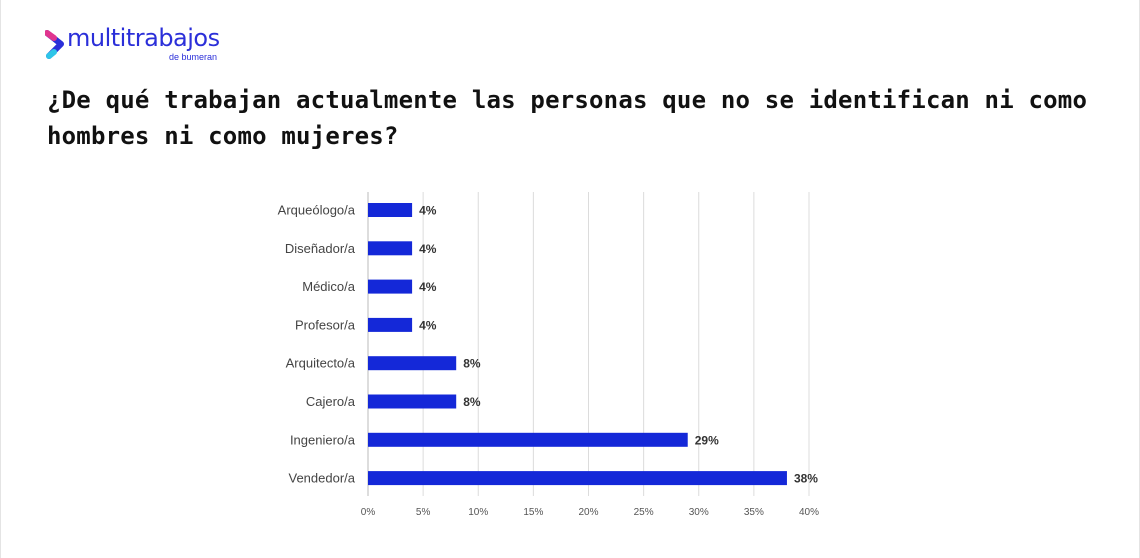 The width and height of the screenshot is (1140, 558). What do you see at coordinates (754, 512) in the screenshot?
I see `x-tick-label: 35%` at bounding box center [754, 512].